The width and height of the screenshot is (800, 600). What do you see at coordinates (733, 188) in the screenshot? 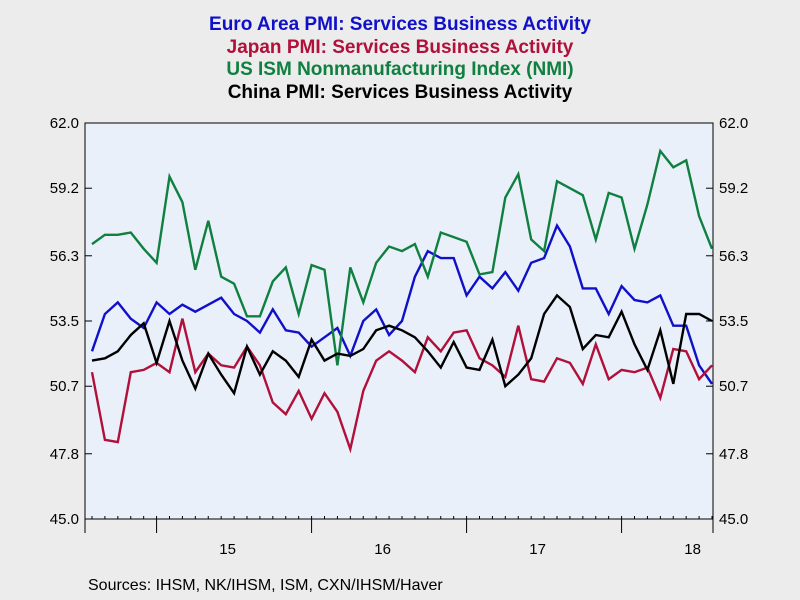
I see `y-tick-label-right: 59.2` at bounding box center [733, 188].